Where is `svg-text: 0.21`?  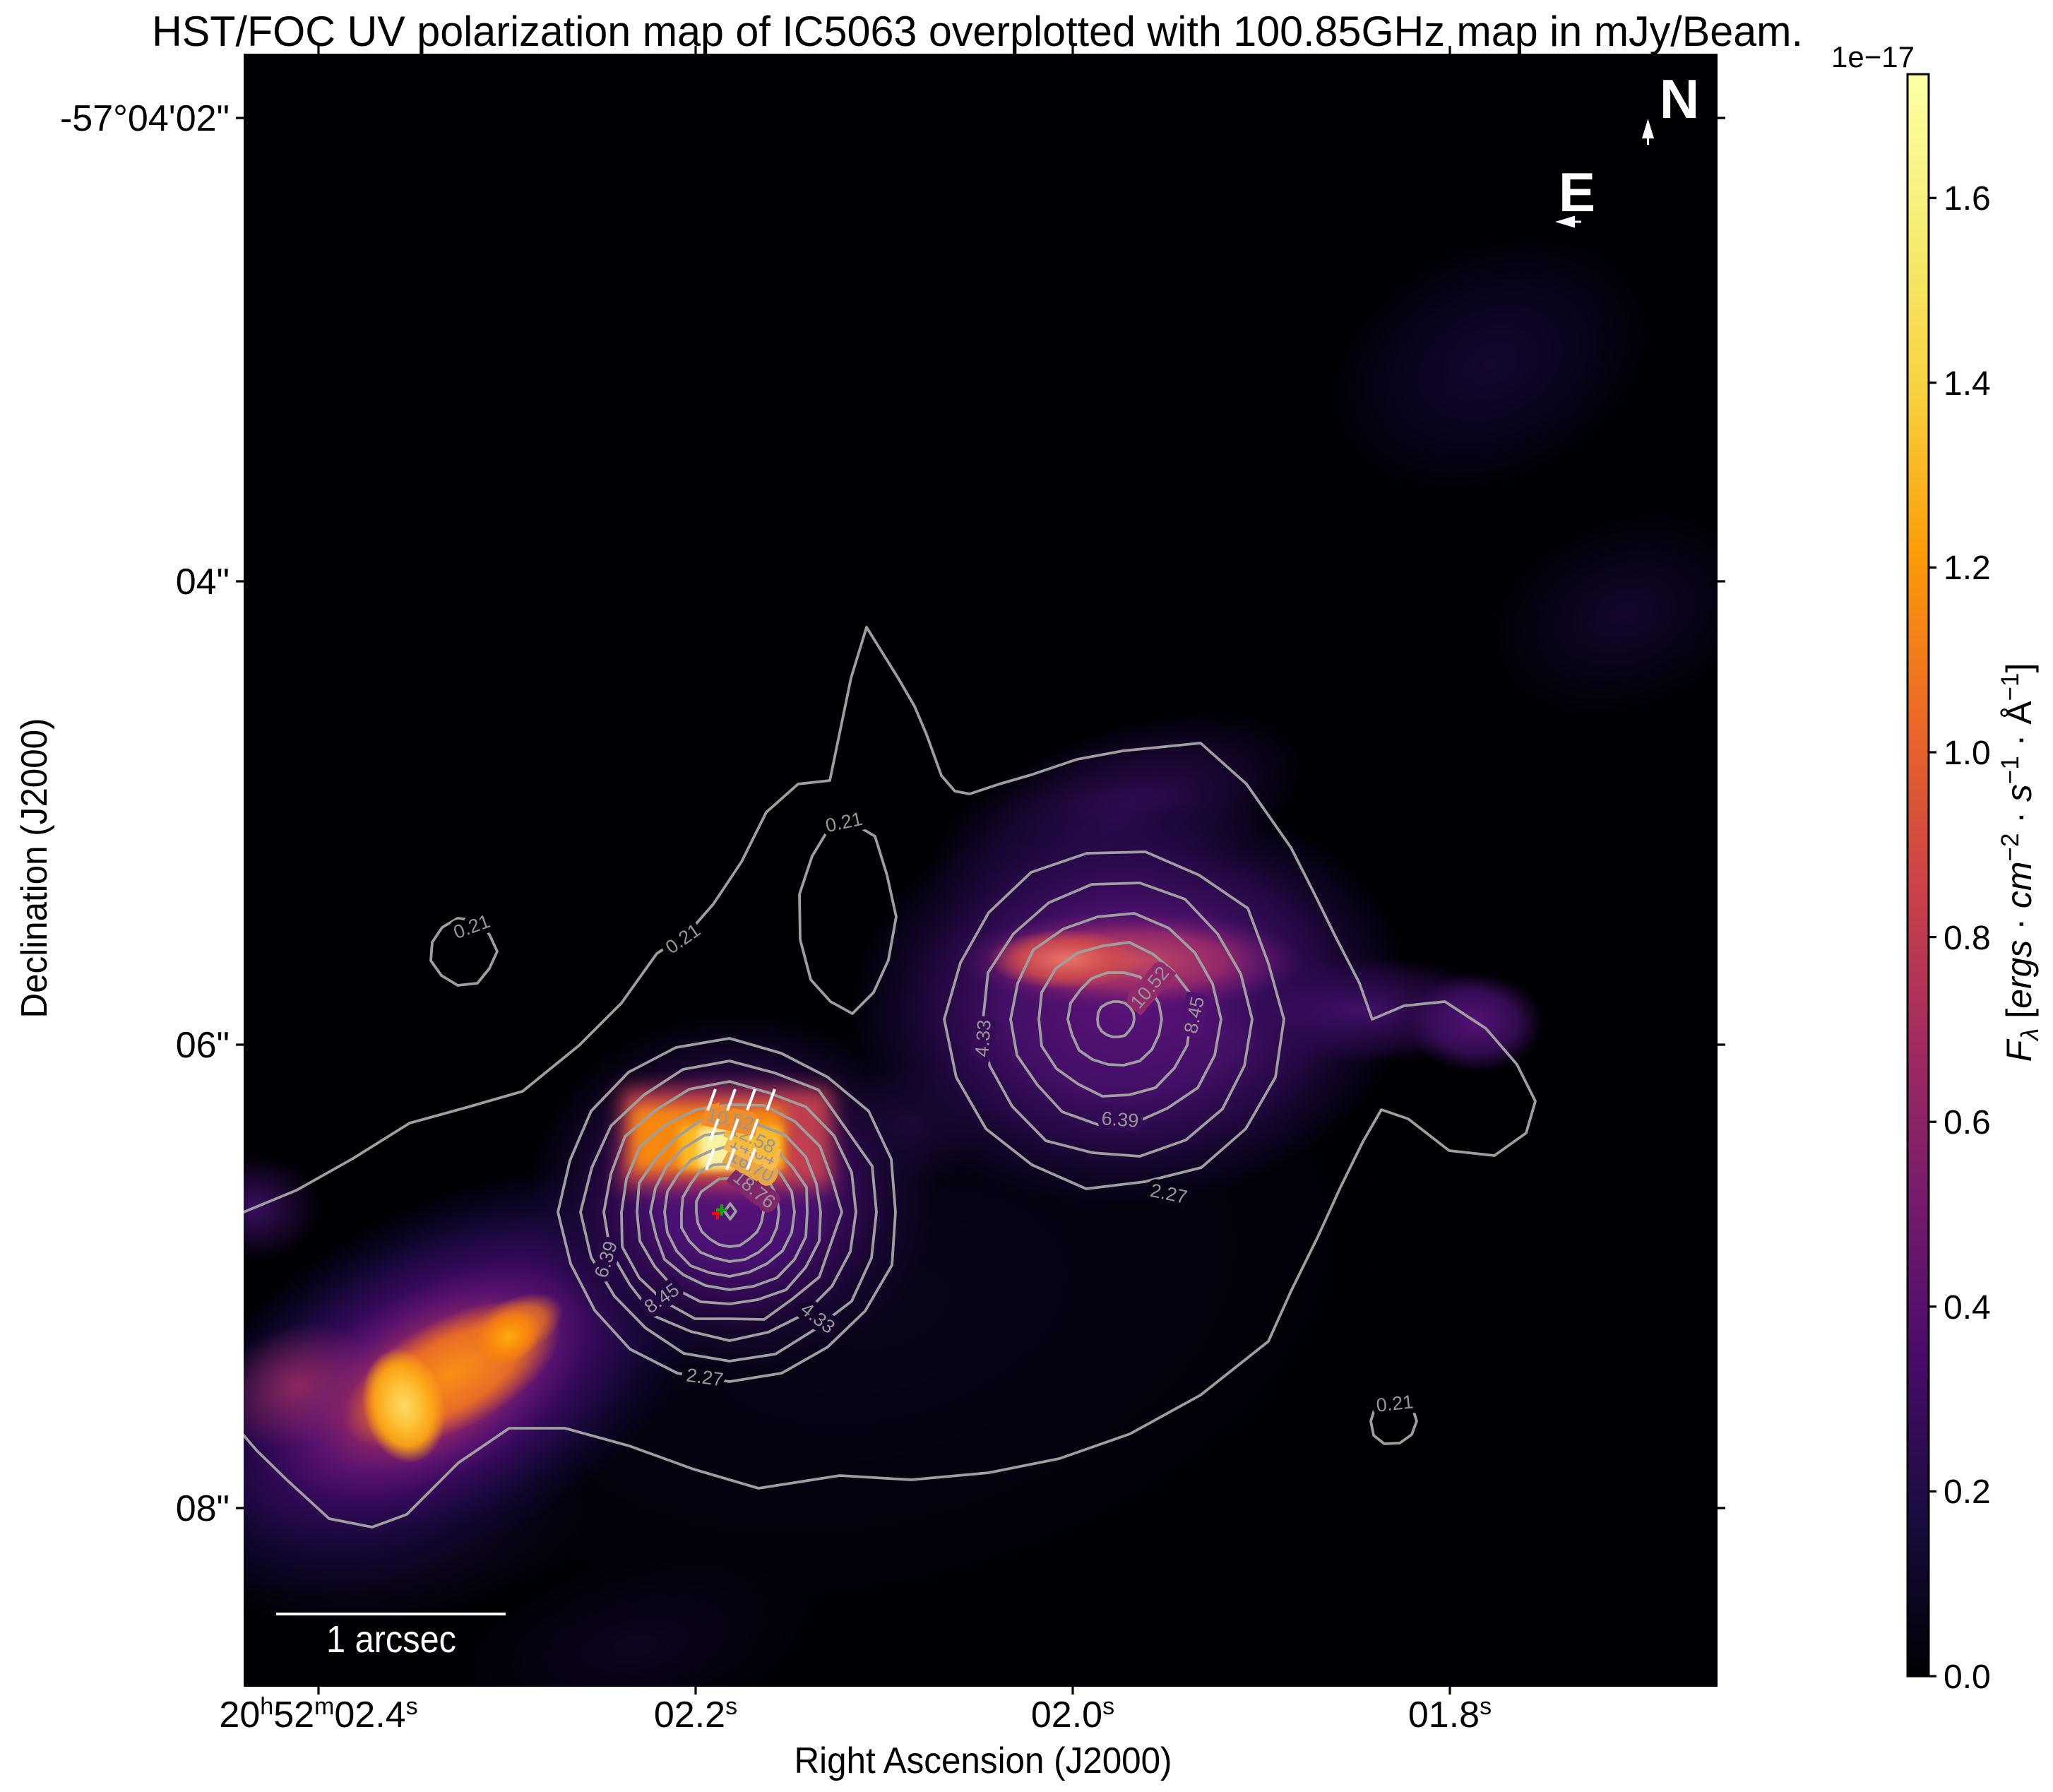 svg-text: 0.21 is located at coordinates (1394, 1403).